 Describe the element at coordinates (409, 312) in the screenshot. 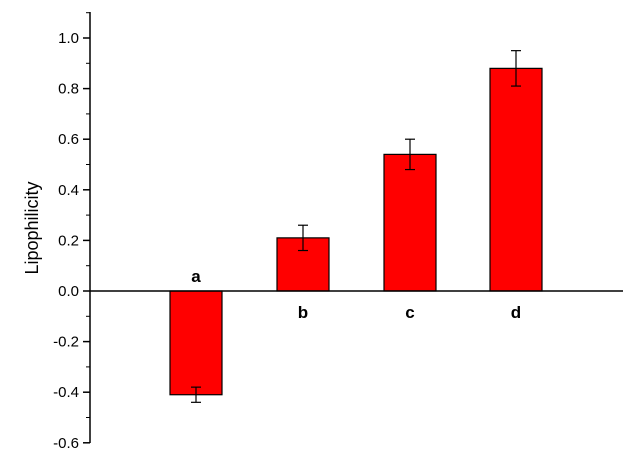

I see `category-label-c: c` at that location.